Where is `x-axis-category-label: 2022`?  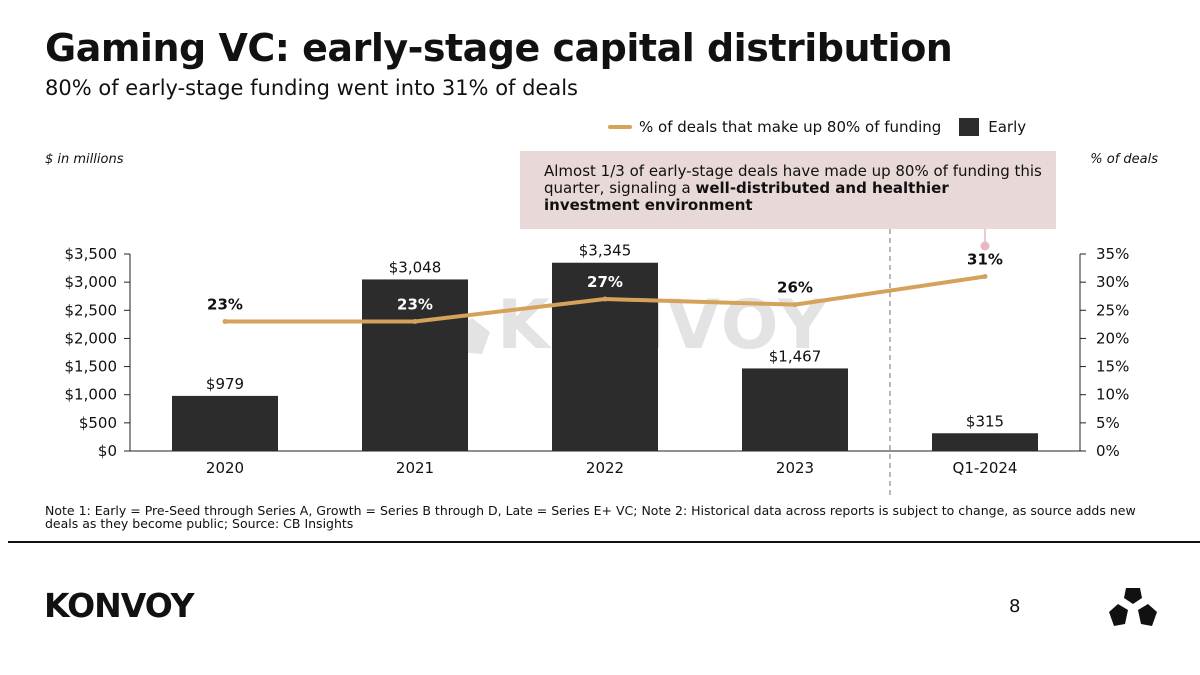
x-axis-category-label: 2022 is located at coordinates (605, 468).